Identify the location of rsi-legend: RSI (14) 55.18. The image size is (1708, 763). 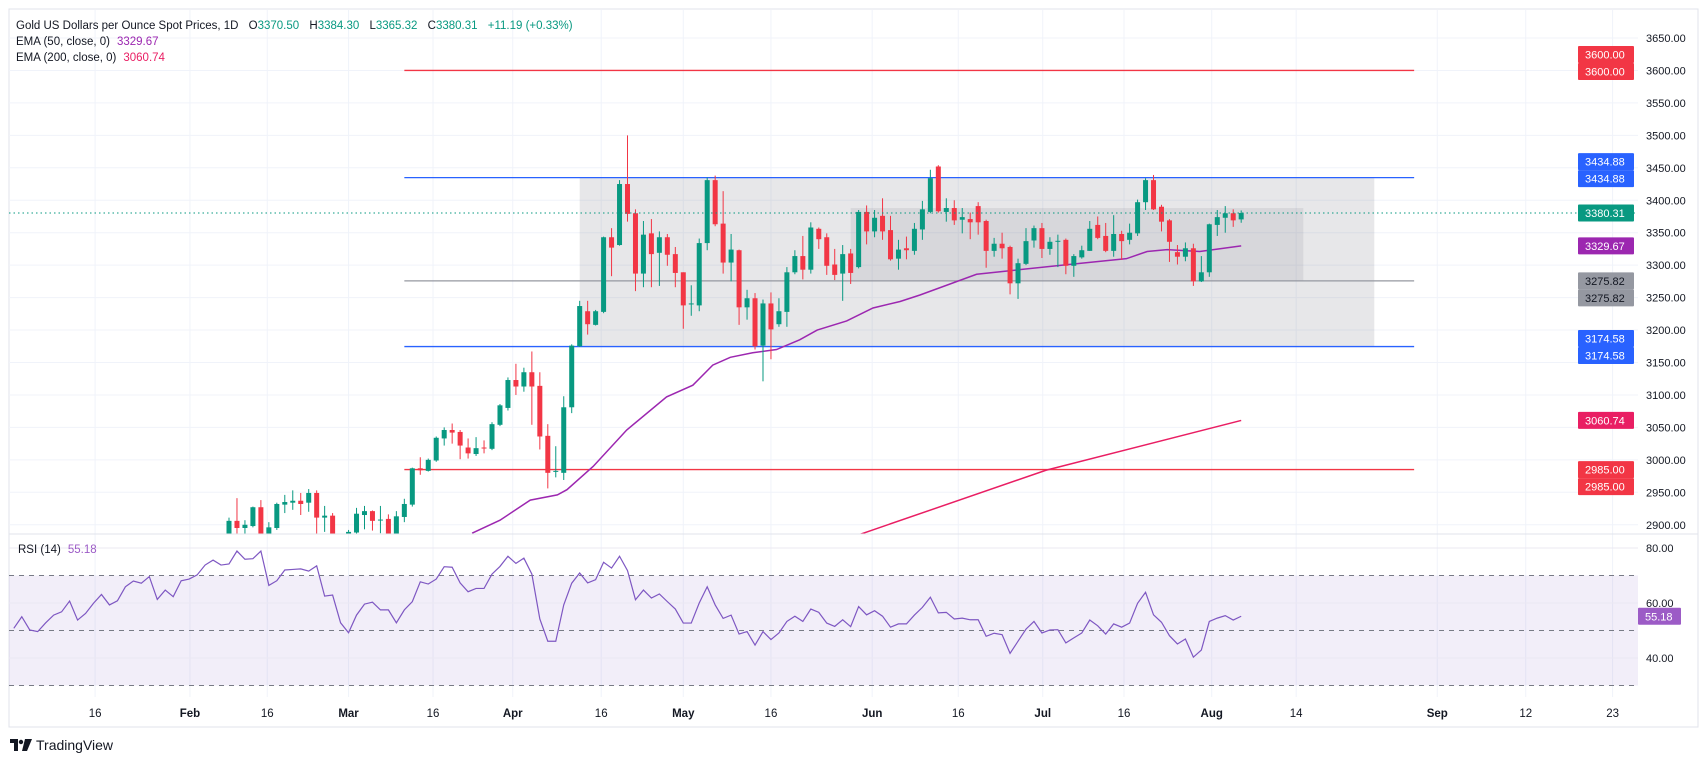
(57, 550).